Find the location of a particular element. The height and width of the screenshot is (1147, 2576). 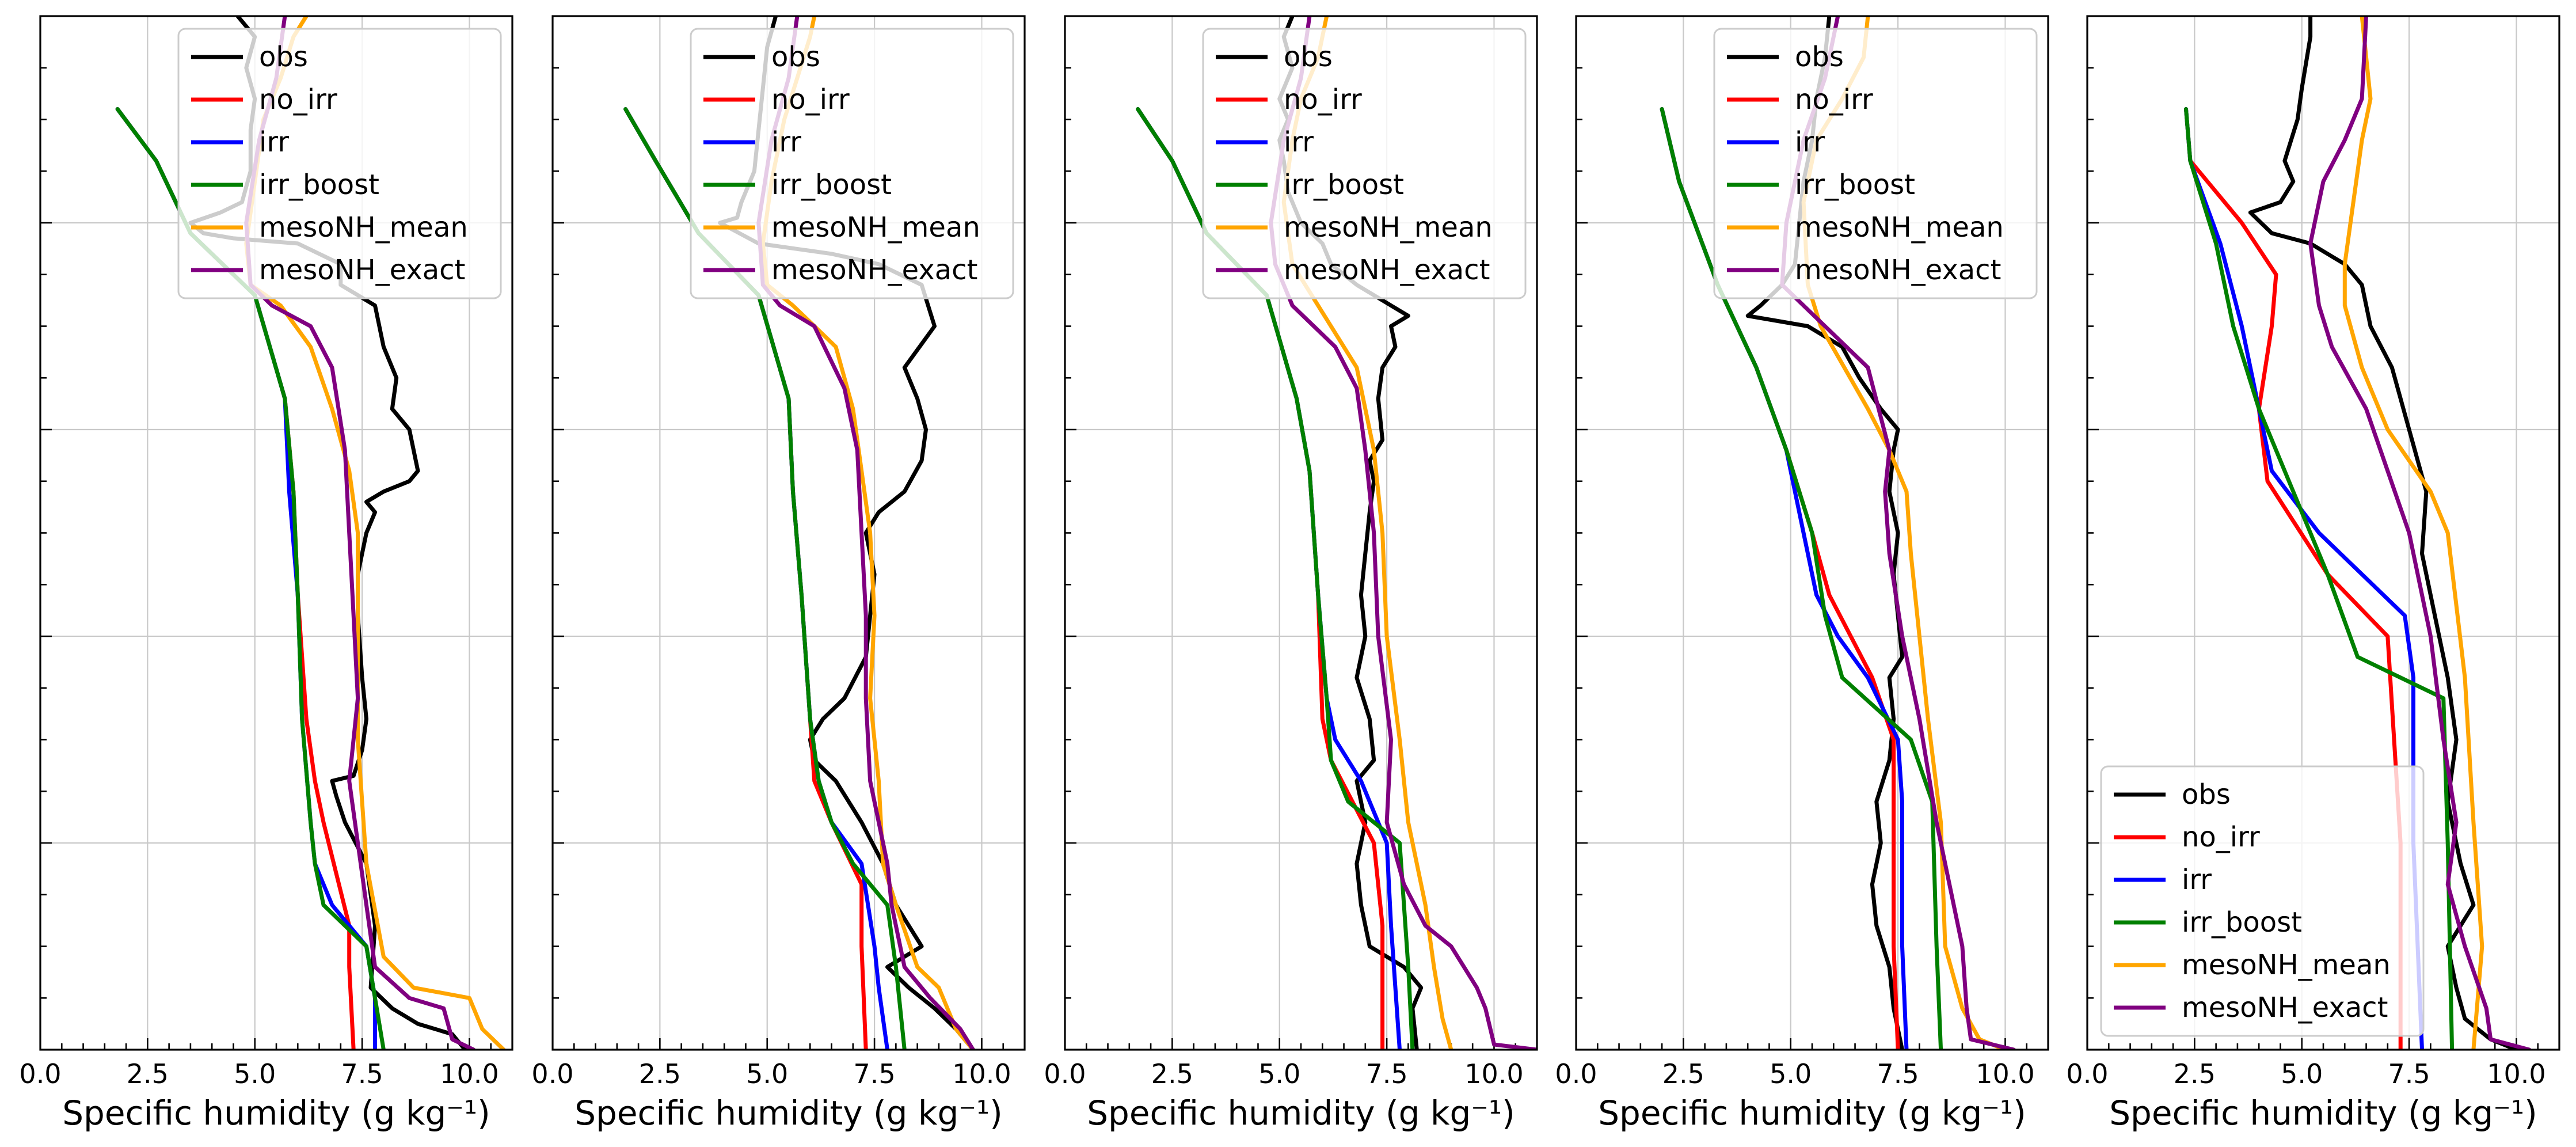

series-irr-boost is located at coordinates (1802, 579).